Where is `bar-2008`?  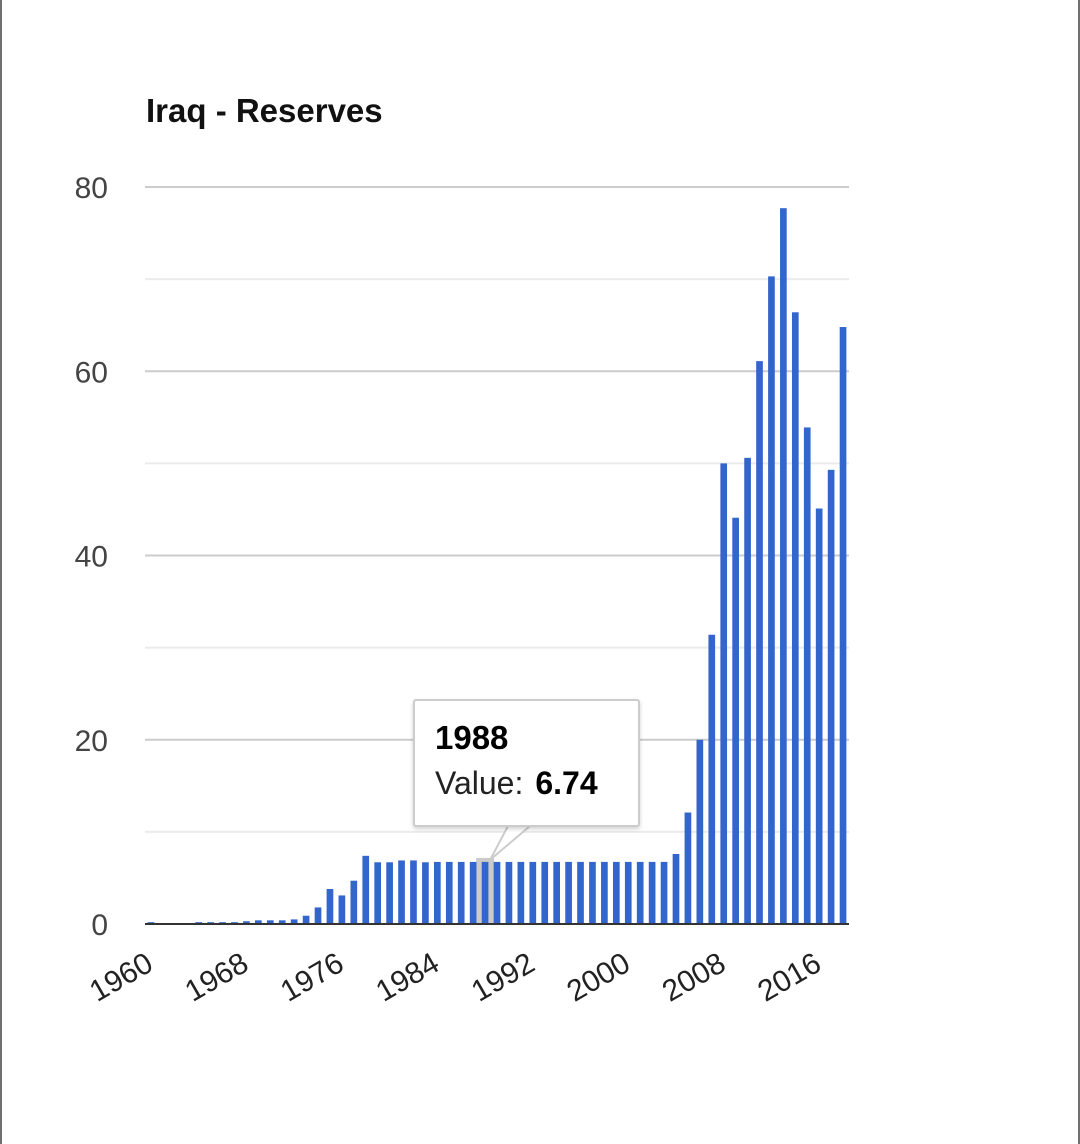 bar-2008 is located at coordinates (724, 693).